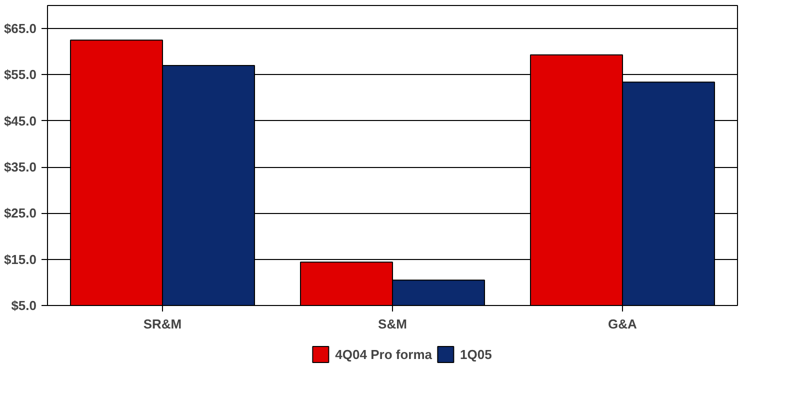 The height and width of the screenshot is (403, 788). Describe the element at coordinates (20, 120) in the screenshot. I see `y-tick-label: $45.0` at that location.